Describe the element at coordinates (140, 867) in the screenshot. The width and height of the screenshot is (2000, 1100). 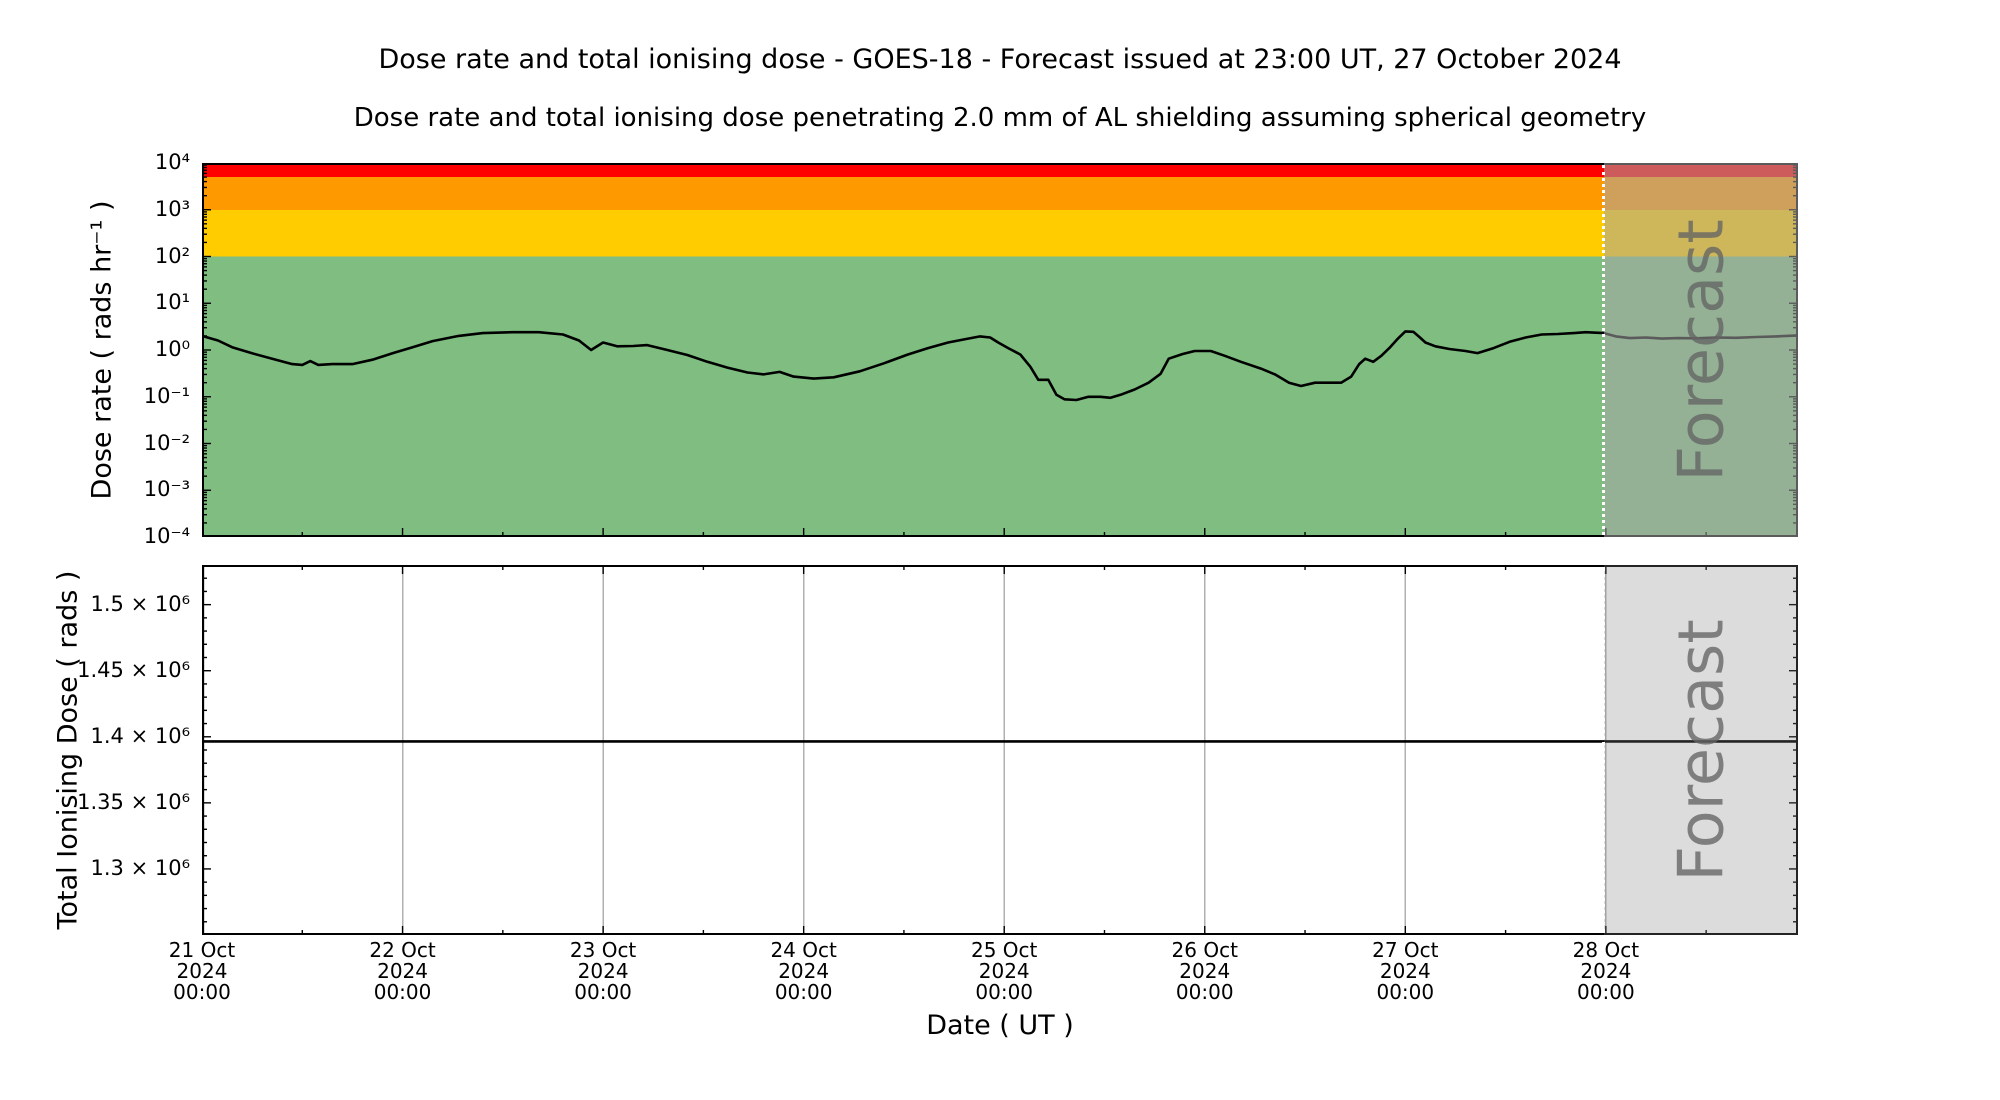
I see `tid-y-tick-label: 1.3 × 10⁶` at that location.